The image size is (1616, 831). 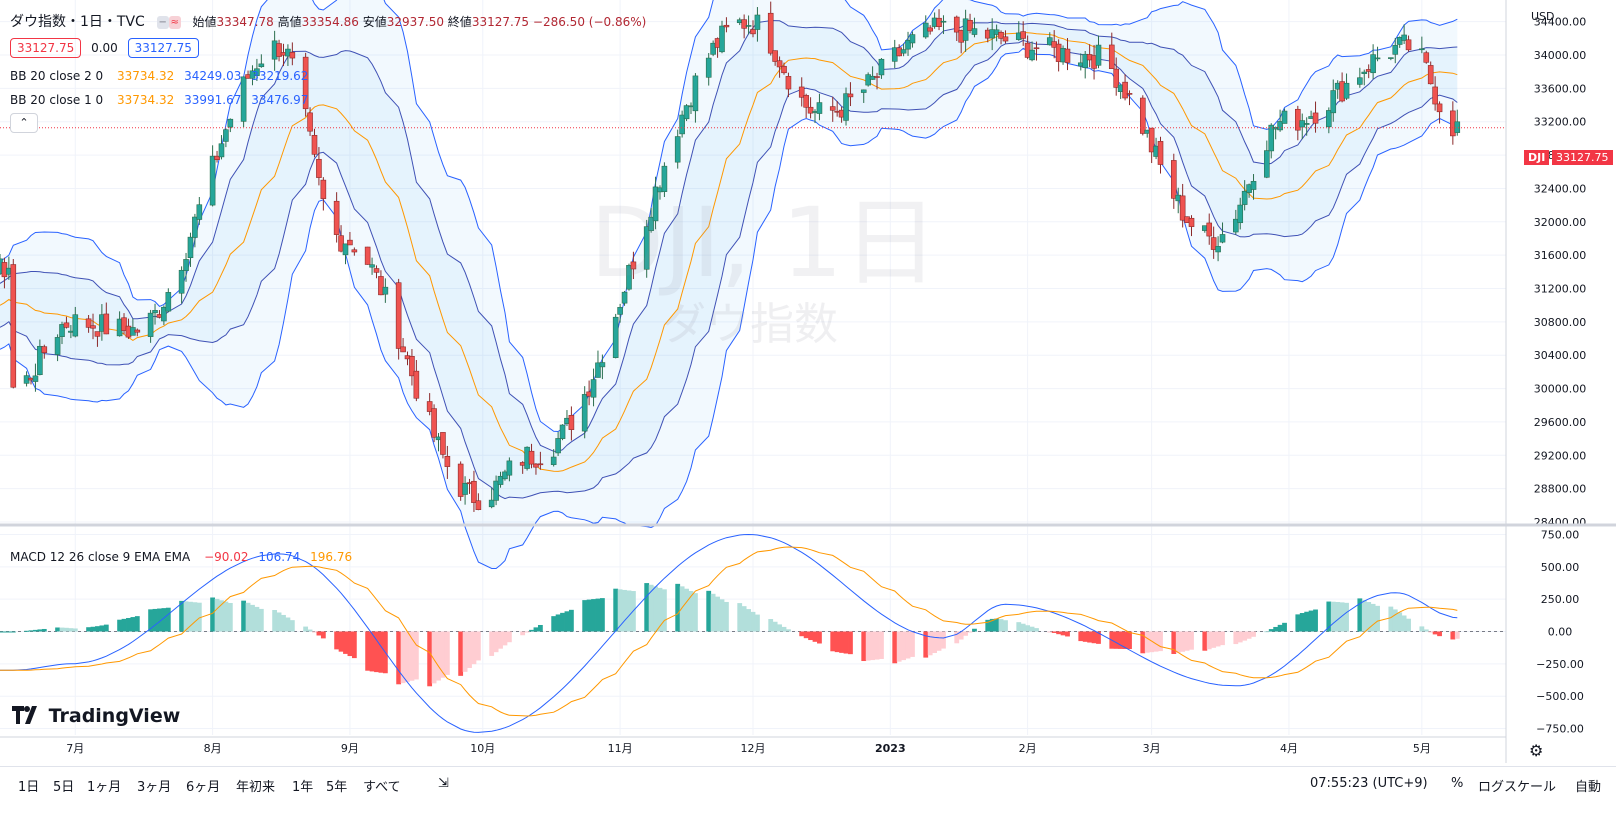 I want to click on tradingview-logo: TradingView, so click(x=96, y=716).